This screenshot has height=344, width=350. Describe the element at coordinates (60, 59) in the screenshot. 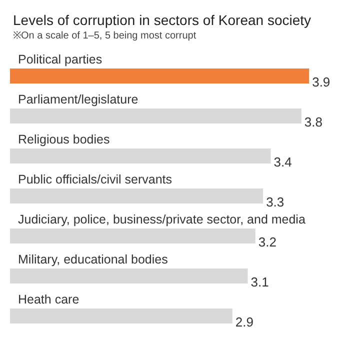

I see `y-tick-label: Political parties` at that location.